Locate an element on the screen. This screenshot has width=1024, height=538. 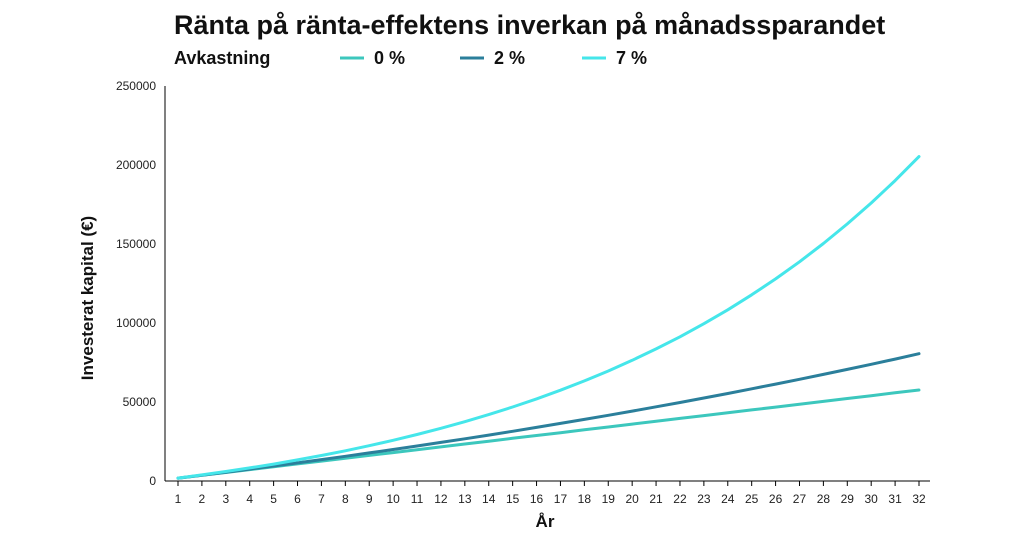
x-tick-label: 14 is located at coordinates (489, 499).